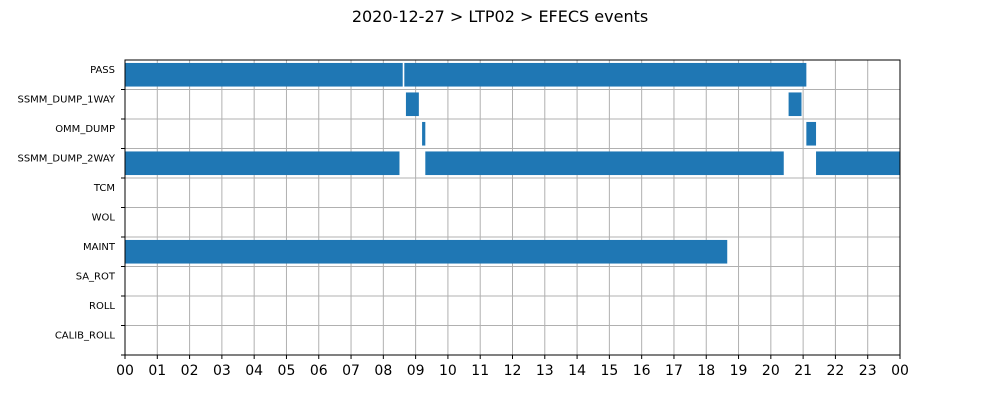 This screenshot has width=1000, height=400. Describe the element at coordinates (102, 70) in the screenshot. I see `category-label: PASS` at that location.